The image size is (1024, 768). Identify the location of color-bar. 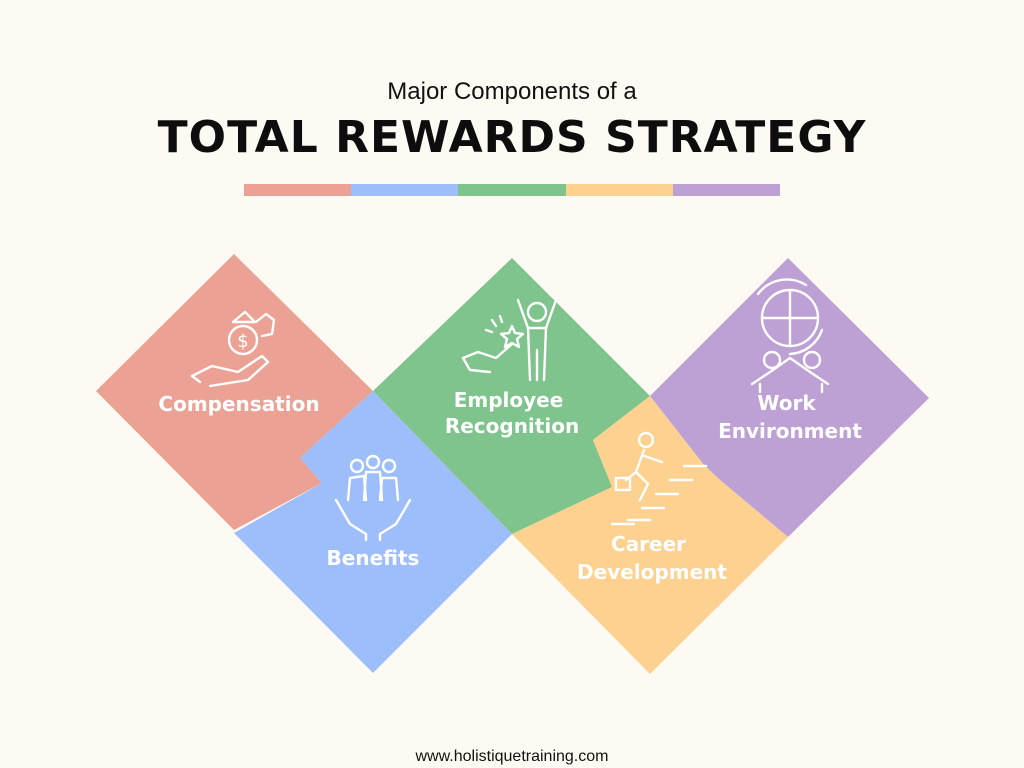
(512, 190).